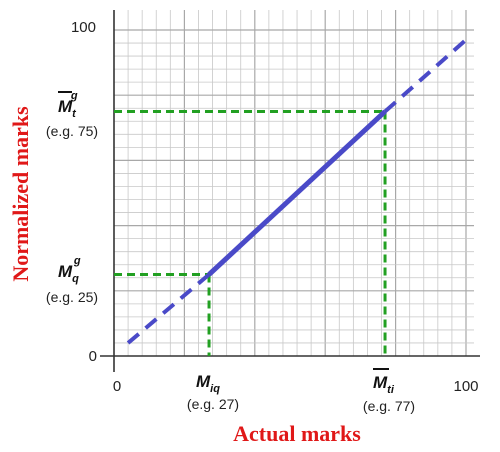 Image resolution: width=500 pixels, height=452 pixels. Describe the element at coordinates (72, 297) in the screenshot. I see `y-low-example: (e.g. 25)` at that location.